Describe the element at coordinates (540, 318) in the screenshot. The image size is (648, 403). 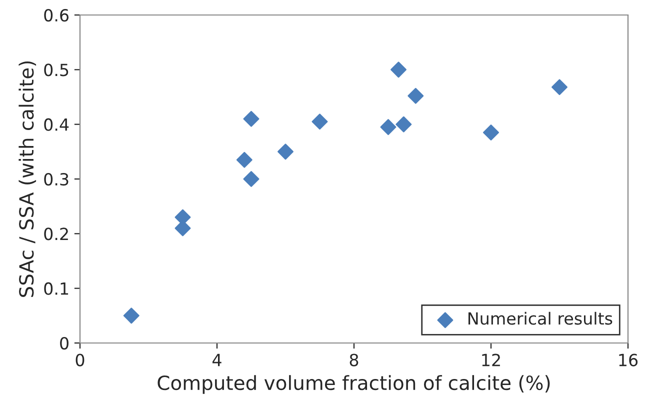
I see `legend-label: Numerical results` at that location.